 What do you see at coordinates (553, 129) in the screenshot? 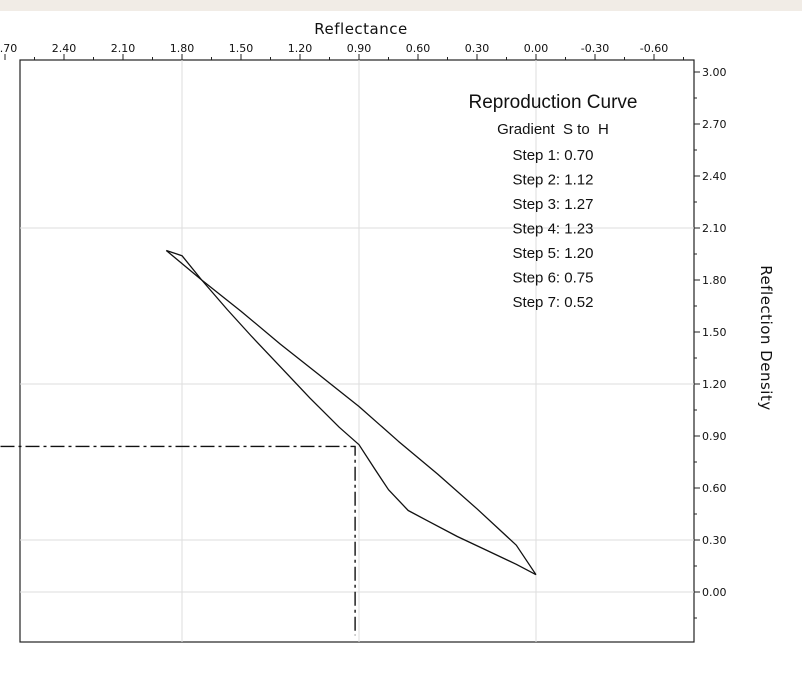
I see `annotation-subtitle: Gradient S to H` at bounding box center [553, 129].